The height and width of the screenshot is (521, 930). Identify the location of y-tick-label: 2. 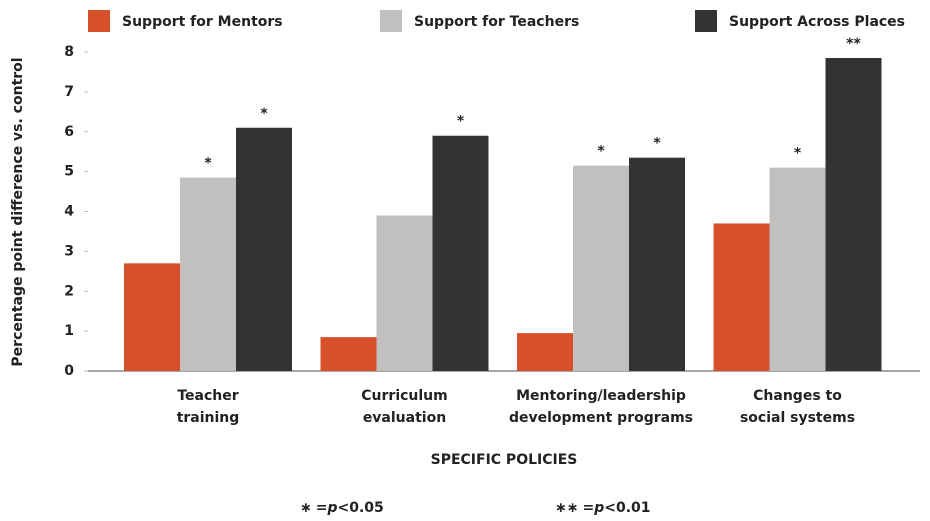
(69, 291).